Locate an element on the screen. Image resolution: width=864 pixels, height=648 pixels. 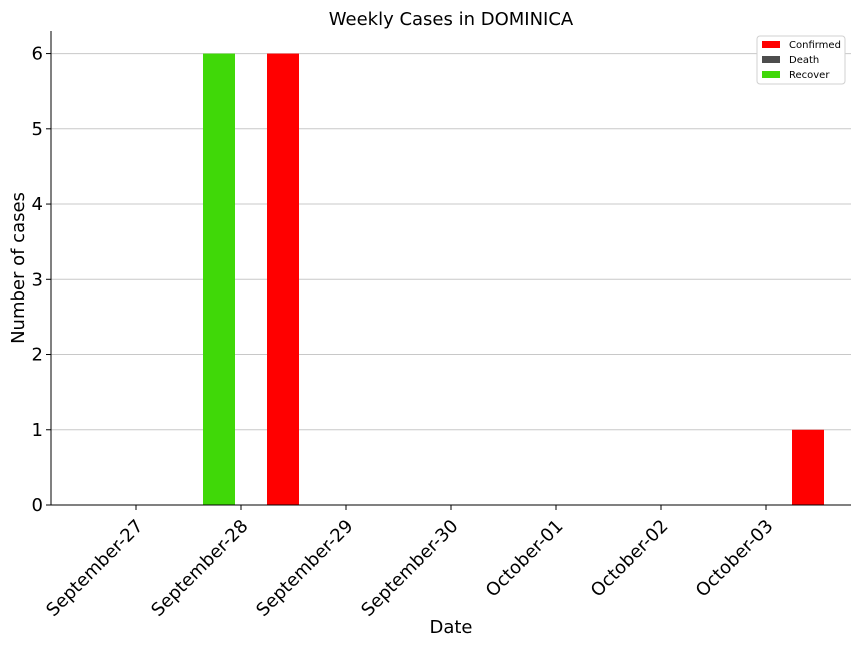
chart-title: Weekly Cases in DOMINICA is located at coordinates (451, 19).